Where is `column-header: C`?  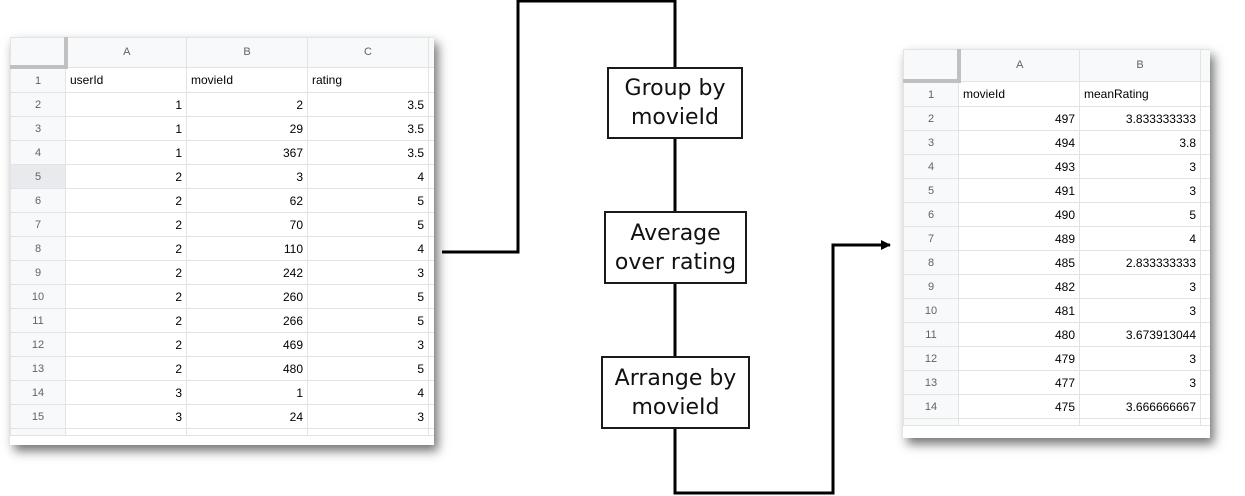
column-header: C is located at coordinates (368, 52).